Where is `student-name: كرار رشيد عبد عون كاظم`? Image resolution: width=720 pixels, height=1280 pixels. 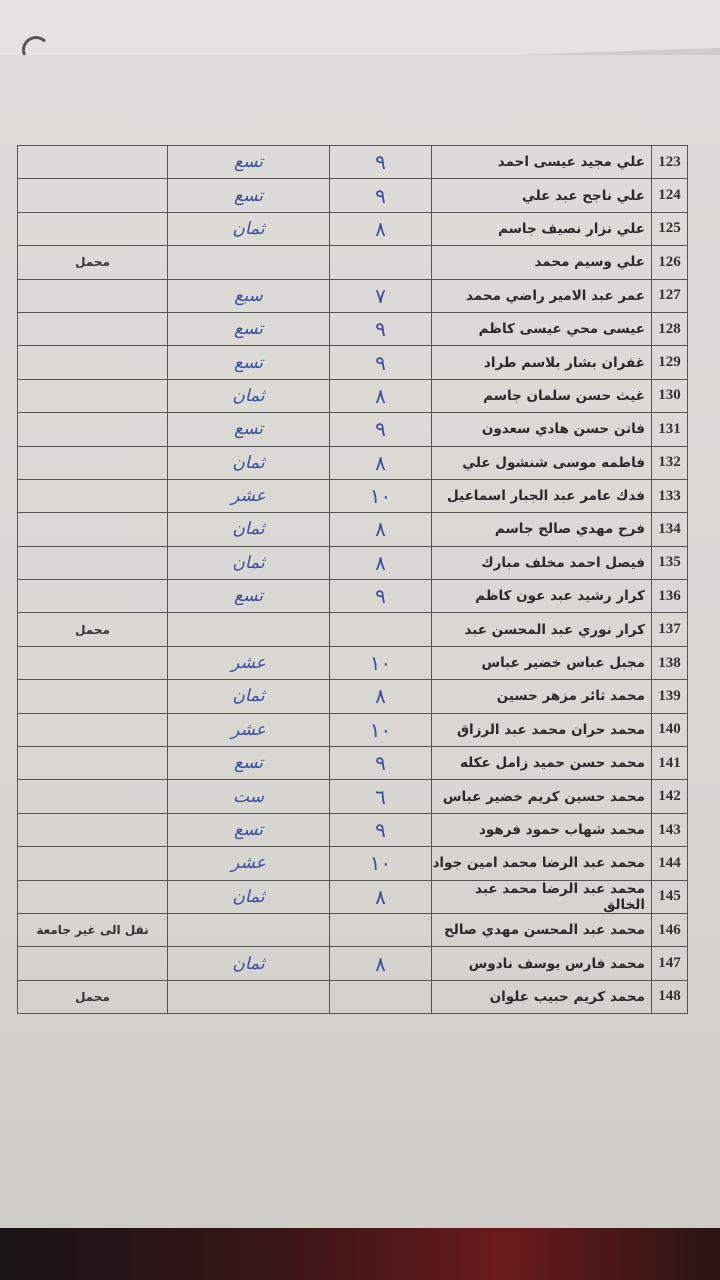 student-name: كرار رشيد عبد عون كاظم is located at coordinates (541, 596).